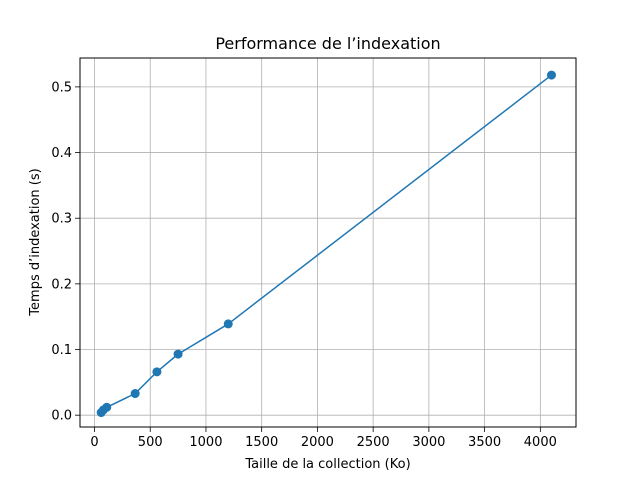 Image resolution: width=640 pixels, height=480 pixels. I want to click on x-tick-label: 2000, so click(317, 442).